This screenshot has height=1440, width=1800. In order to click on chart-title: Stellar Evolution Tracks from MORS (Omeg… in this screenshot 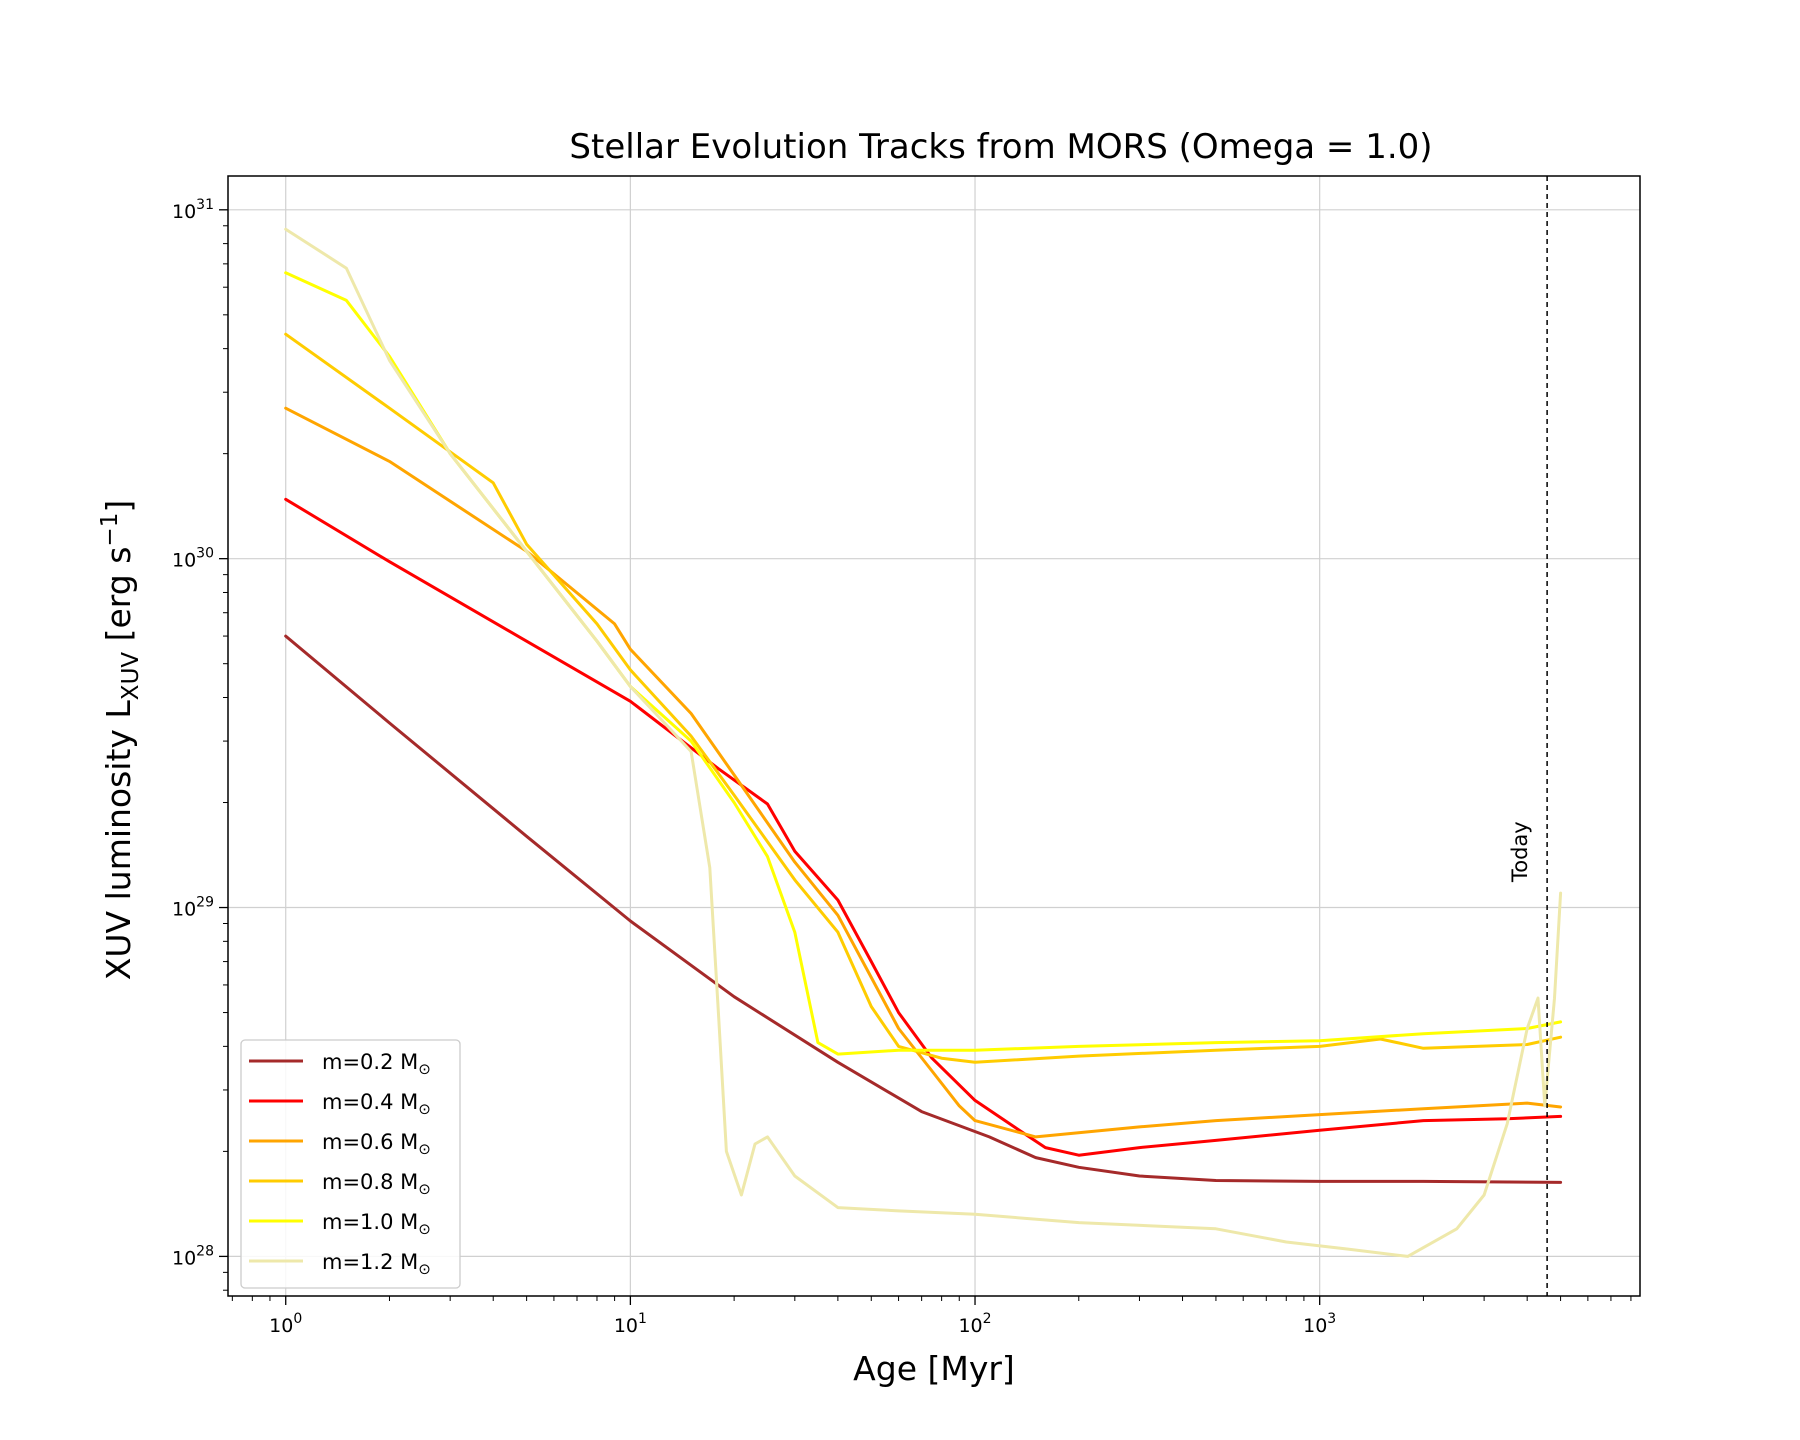, I will do `click(1000, 147)`.